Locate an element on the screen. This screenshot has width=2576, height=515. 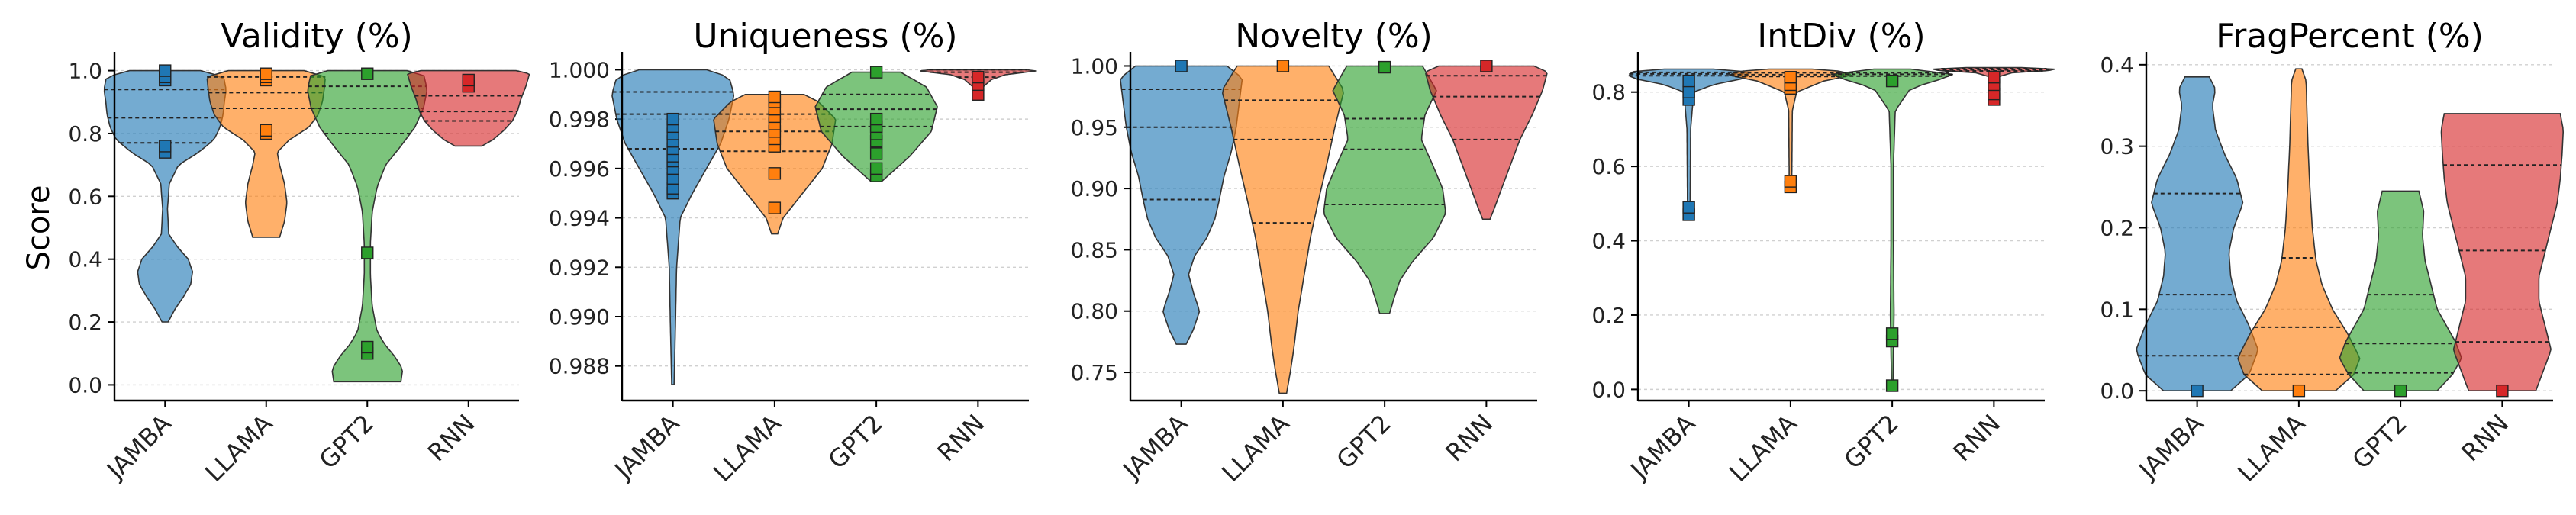
y-tick-label: 0.988 is located at coordinates (579, 366).